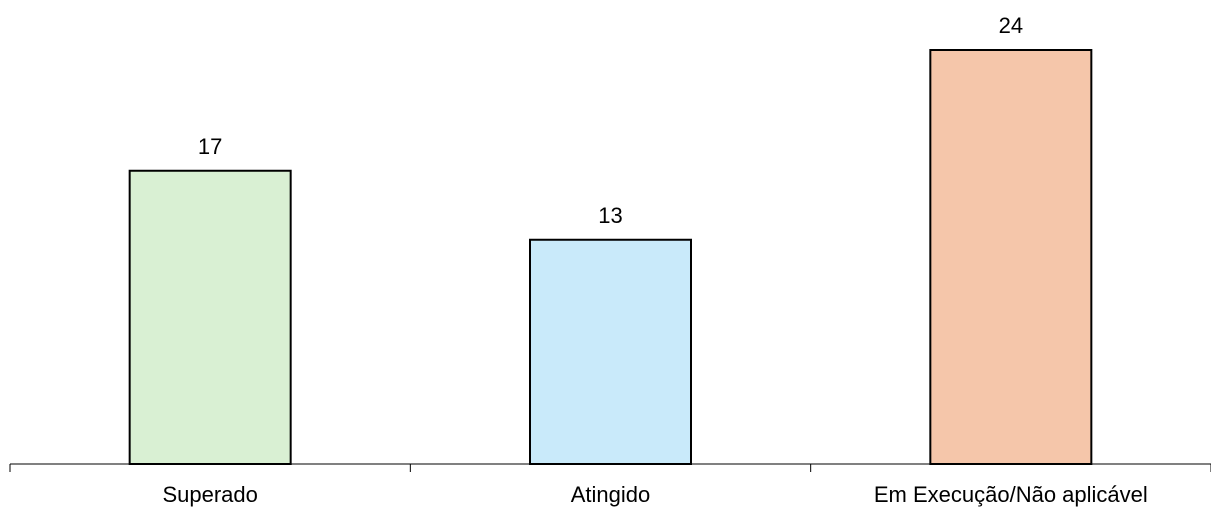  What do you see at coordinates (610, 351) in the screenshot?
I see `bar-atingido` at bounding box center [610, 351].